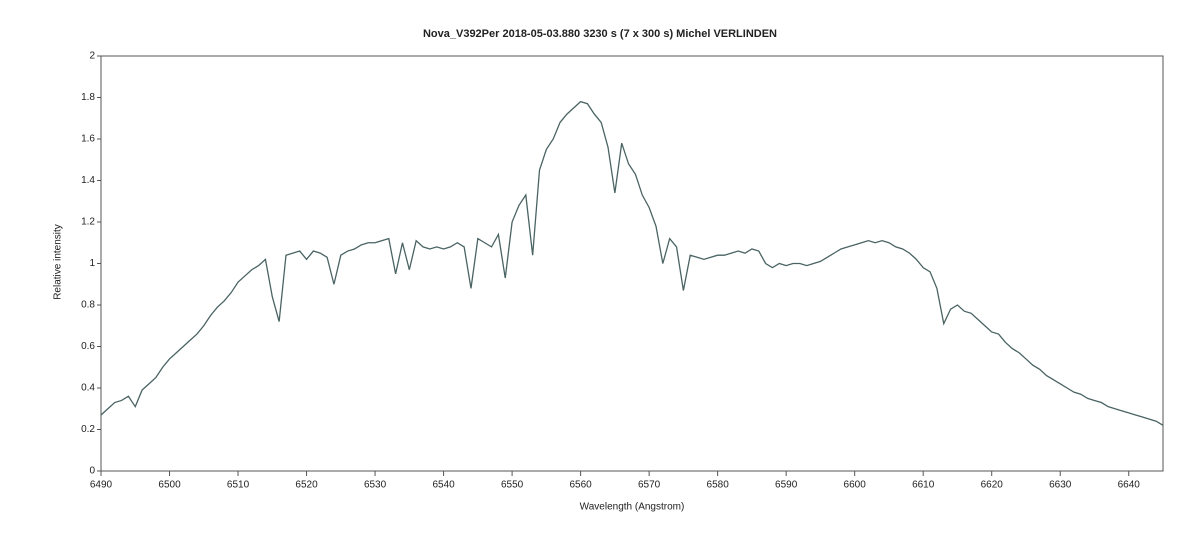 This screenshot has width=1200, height=535. What do you see at coordinates (92, 471) in the screenshot?
I see `y-tick-label: 0` at bounding box center [92, 471].